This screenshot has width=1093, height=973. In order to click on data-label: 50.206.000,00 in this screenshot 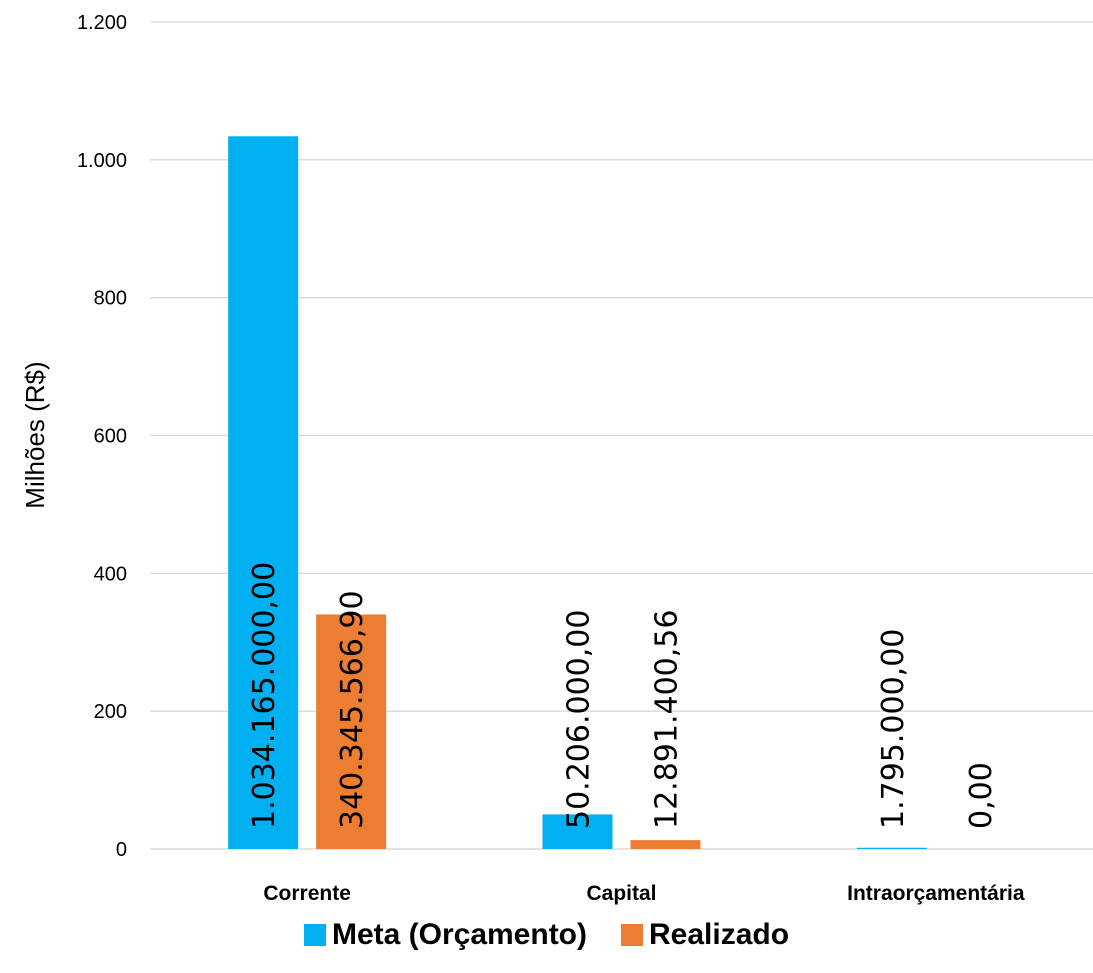, I will do `click(579, 719)`.